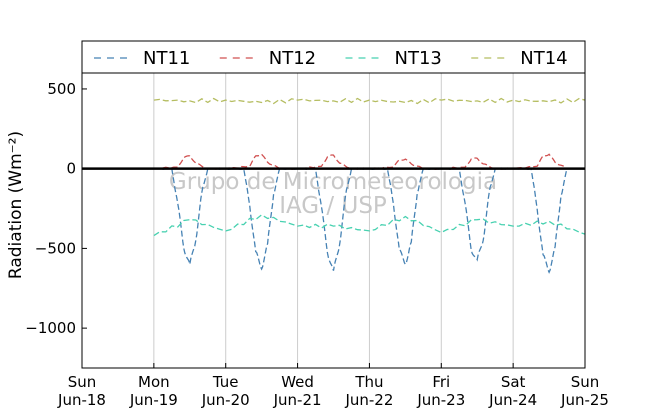  I want to click on x-tick-label-date: Jun-23, so click(440, 400).